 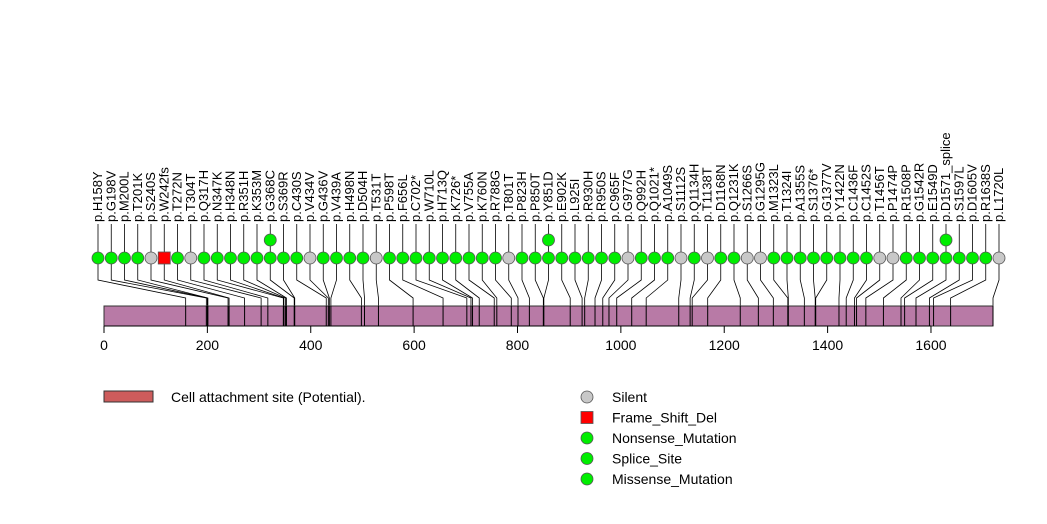 What do you see at coordinates (495, 196) in the screenshot?
I see `mutation-label: p.R788G` at bounding box center [495, 196].